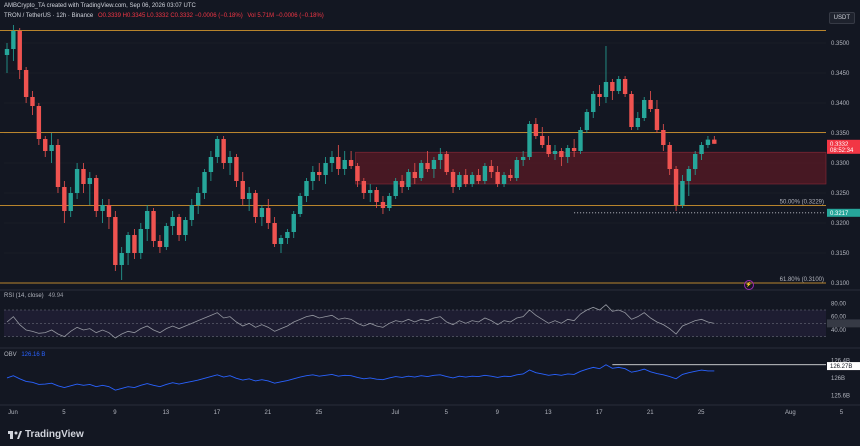  I want to click on price-tag-text: 0.3217, so click(839, 214).